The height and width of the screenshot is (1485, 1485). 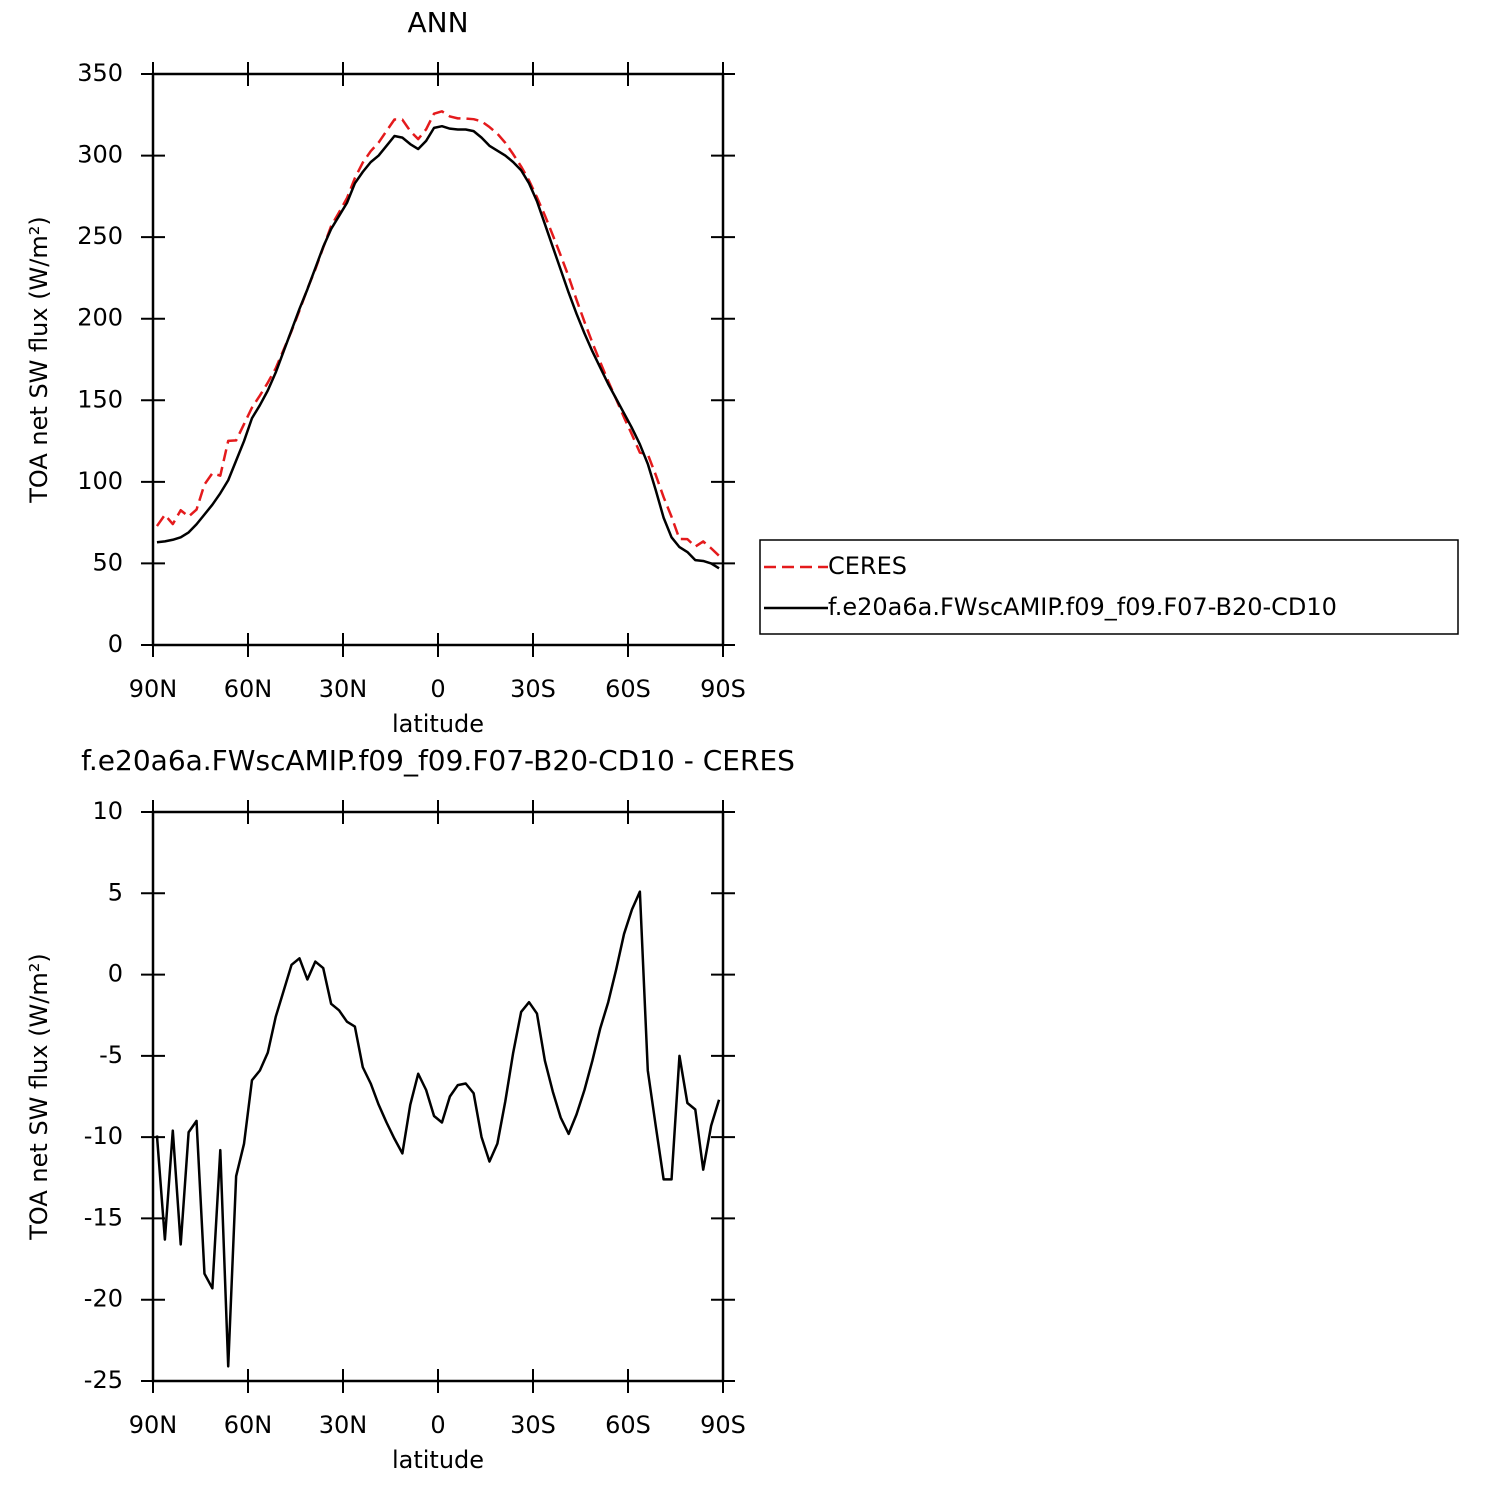 I want to click on y-tick-label: 250, so click(x=100, y=236).